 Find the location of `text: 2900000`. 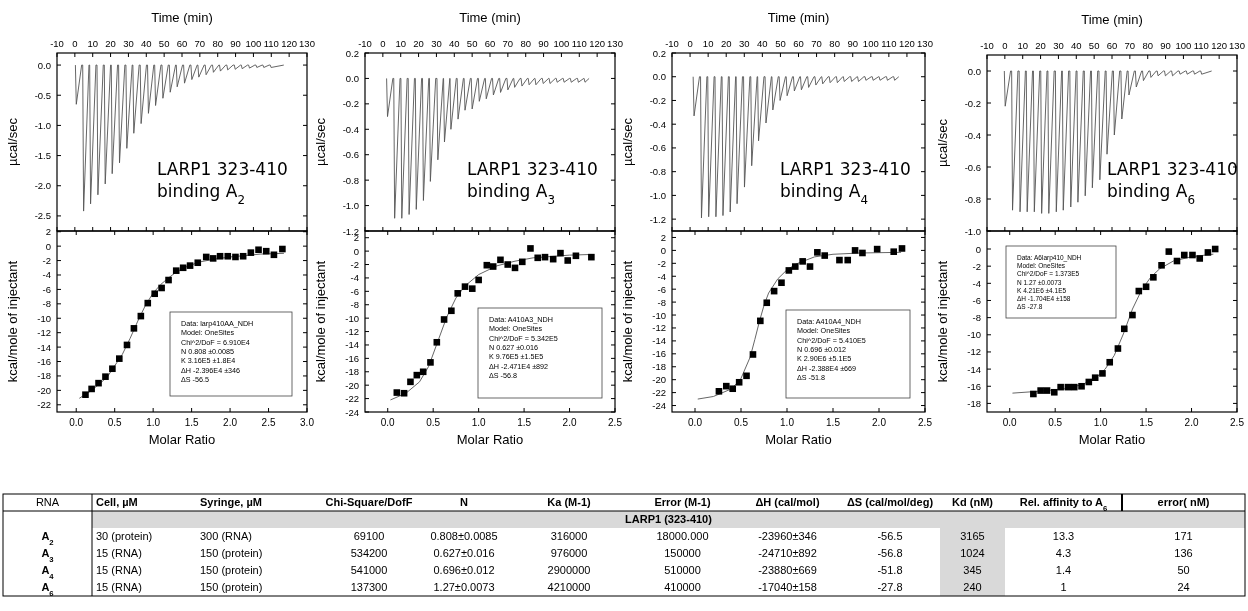

text: 2900000 is located at coordinates (569, 570).